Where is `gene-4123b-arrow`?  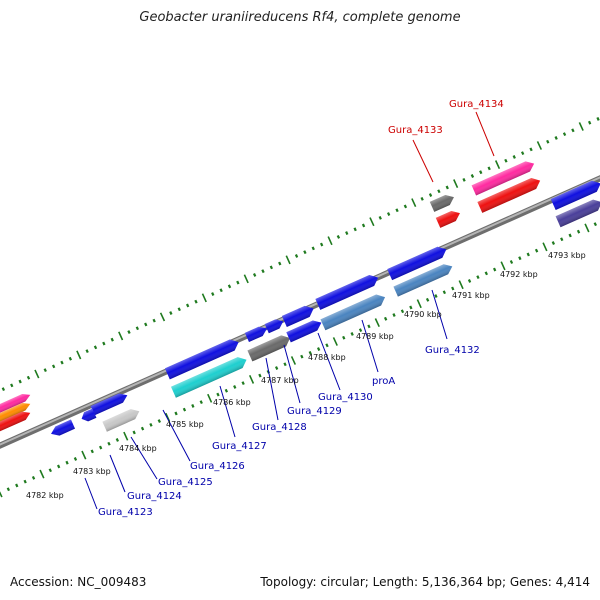
gene-4123b-arrow is located at coordinates (89, 415).